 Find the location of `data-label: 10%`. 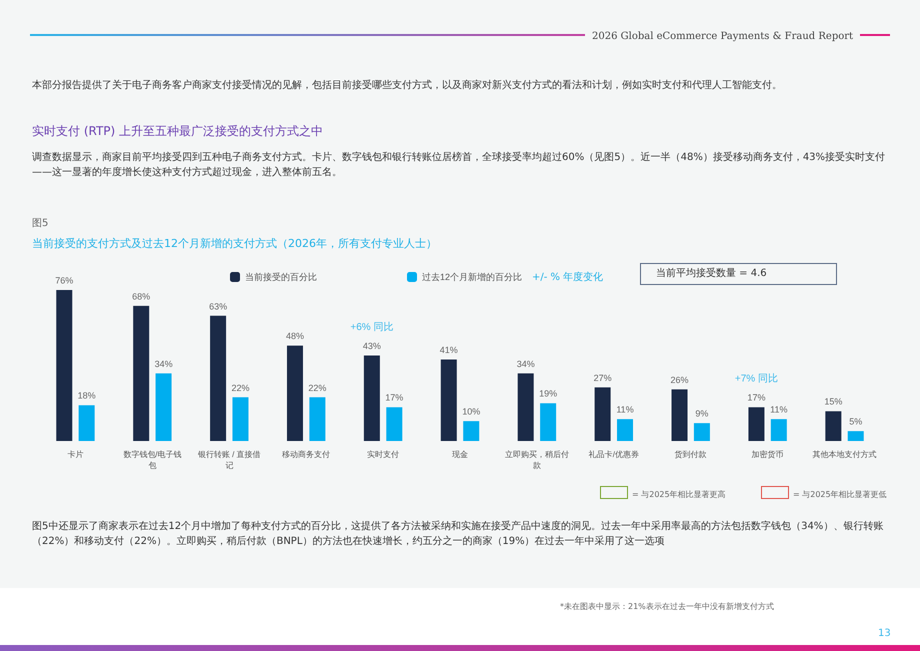

data-label: 10% is located at coordinates (471, 411).